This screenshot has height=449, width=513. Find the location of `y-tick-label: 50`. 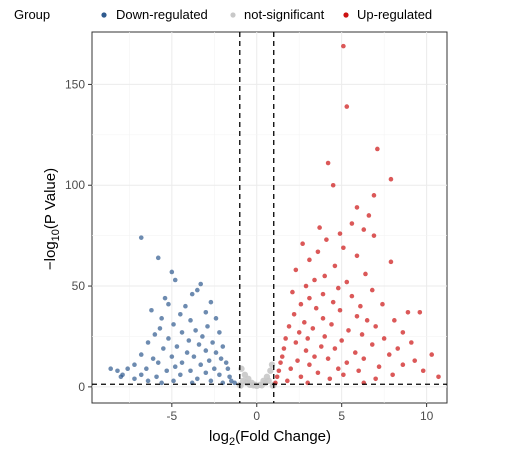

y-tick-label: 50 is located at coordinates (79, 286).